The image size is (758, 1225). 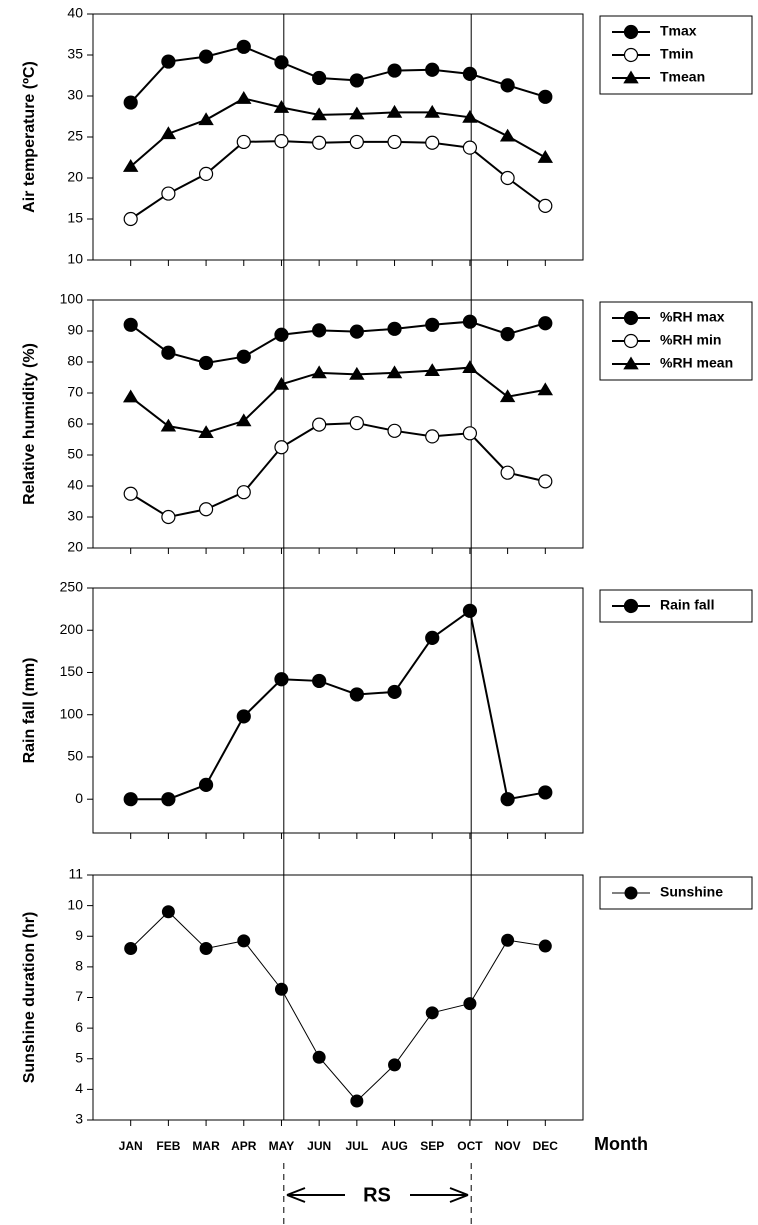 What do you see at coordinates (79, 966) in the screenshot?
I see `y-tick-label: 8` at bounding box center [79, 966].